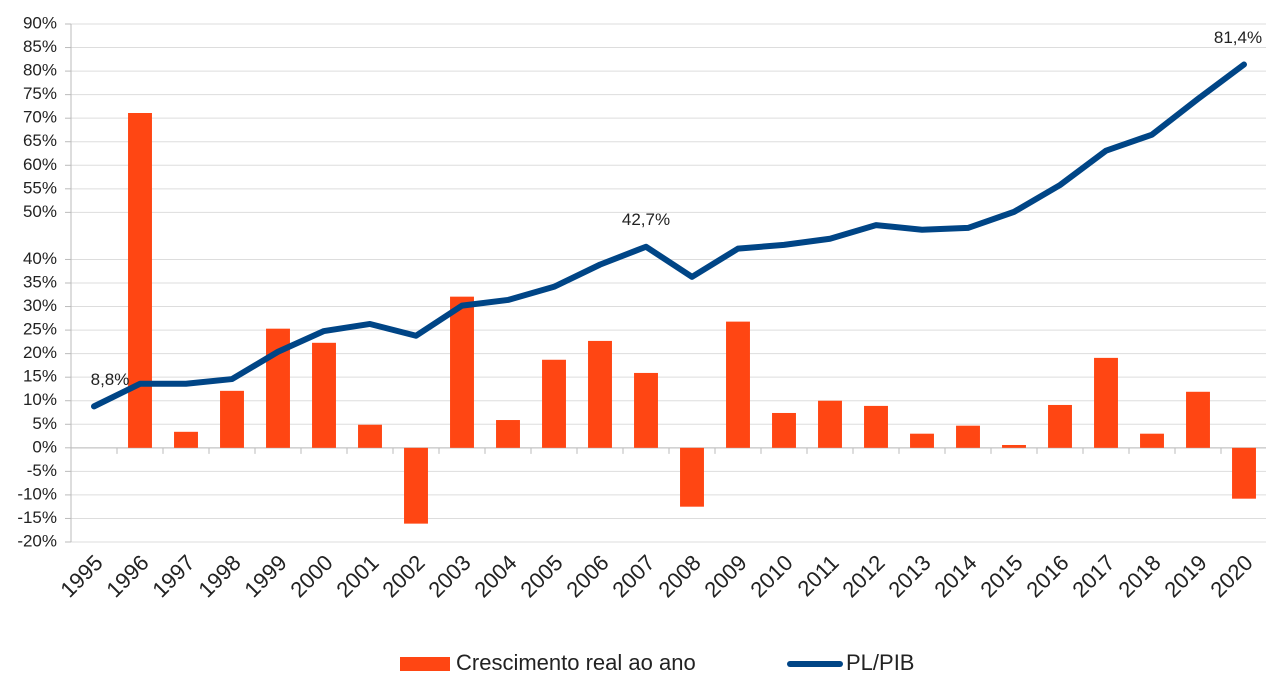 The image size is (1266, 676). What do you see at coordinates (679, 576) in the screenshot?
I see `x-tick-label: 2008` at bounding box center [679, 576].